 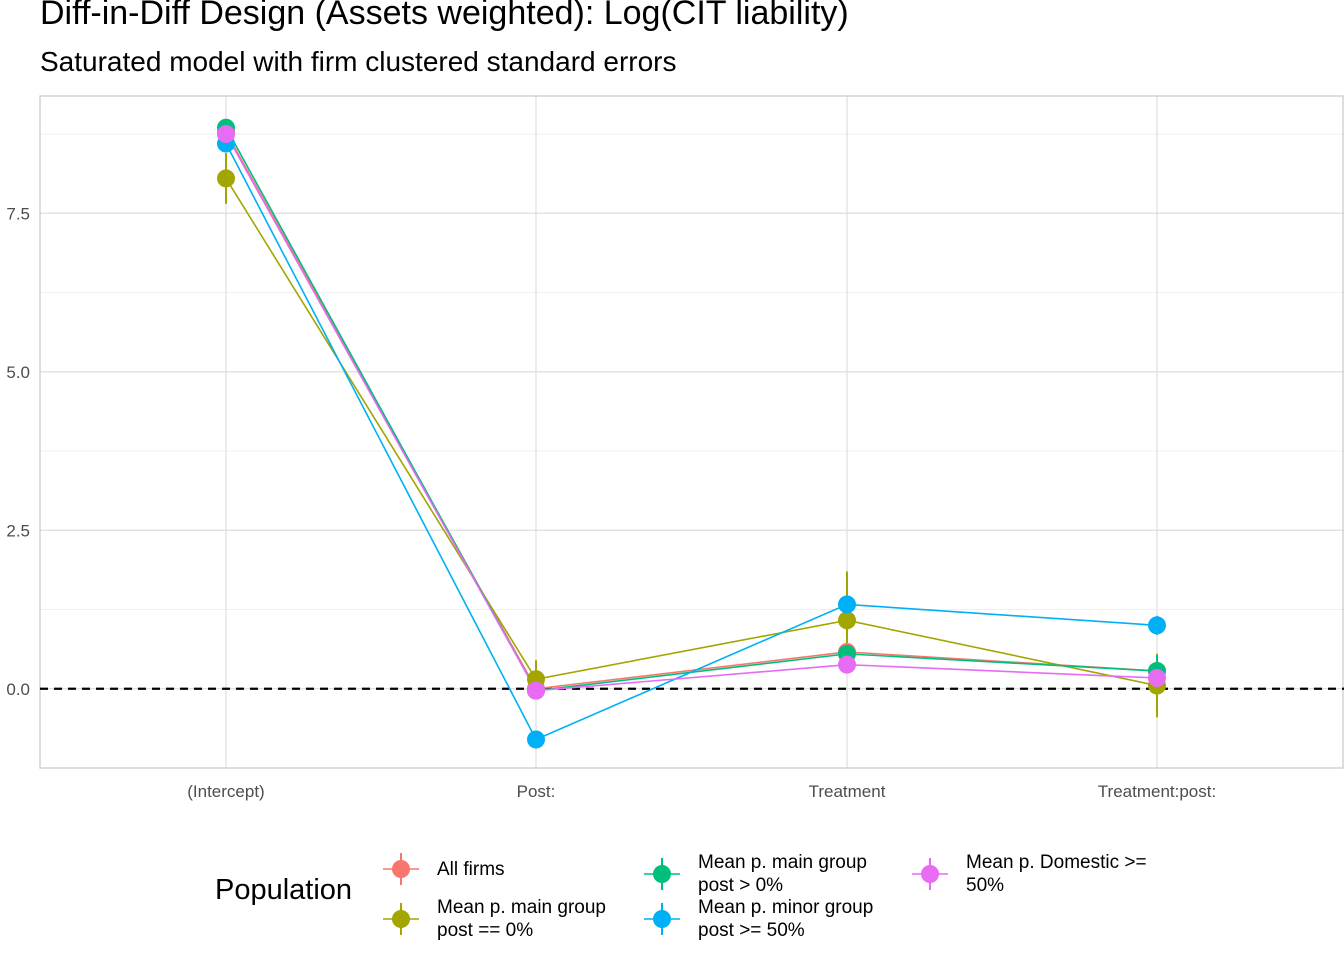 I want to click on x-tick-label: Treatment:post:, so click(x=1157, y=791).